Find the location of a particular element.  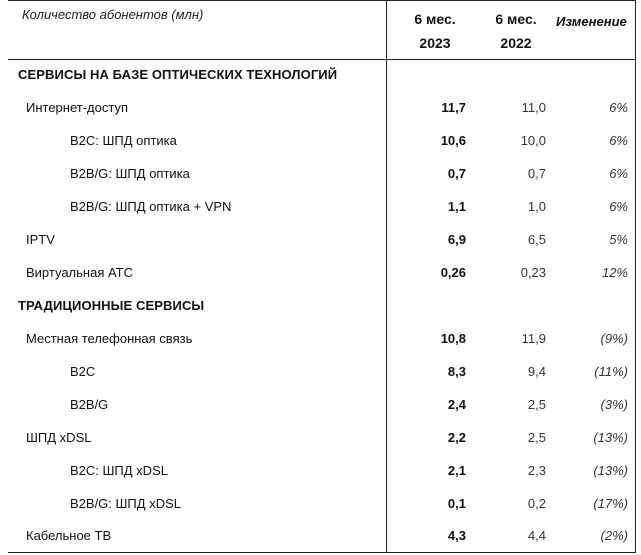

table-row: B2B/G: ШПД оптика + VPN 1,1 1,0 6% is located at coordinates (322, 208).